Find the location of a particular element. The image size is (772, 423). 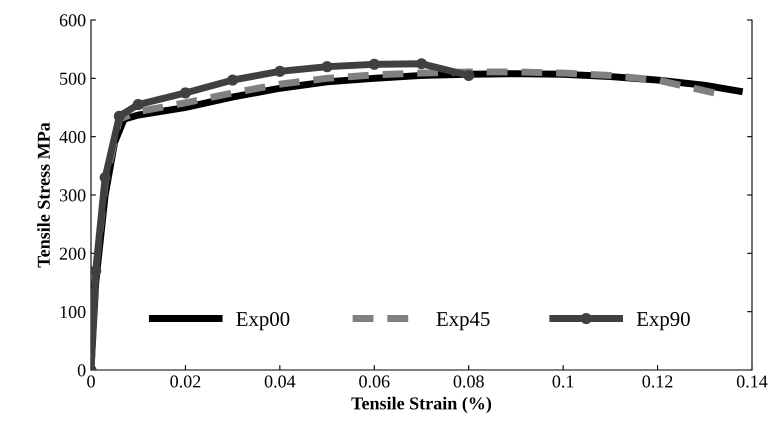

y-tick-label: 400 is located at coordinates (72, 137).